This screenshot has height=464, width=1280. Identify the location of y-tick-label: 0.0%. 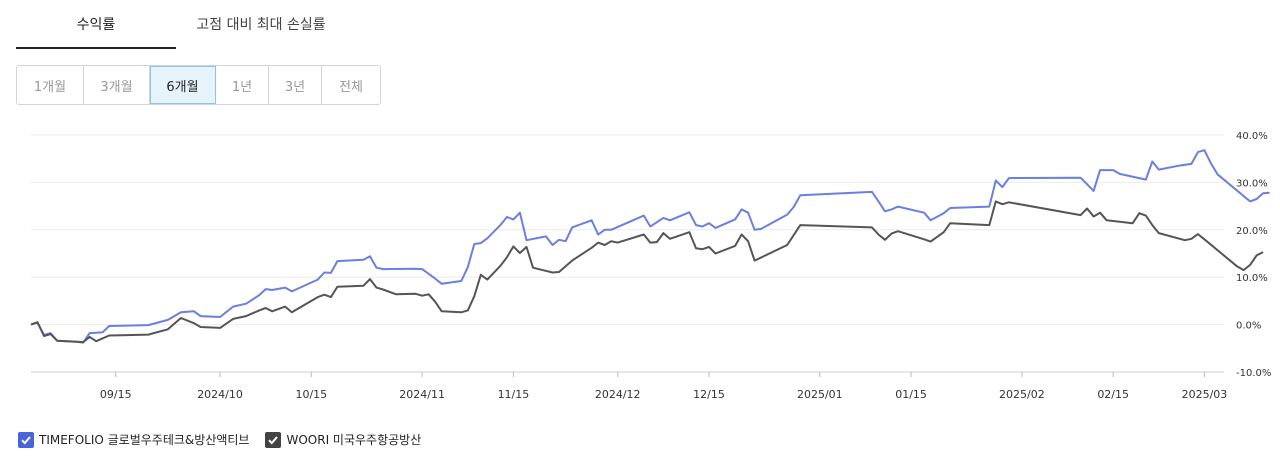
(1248, 326).